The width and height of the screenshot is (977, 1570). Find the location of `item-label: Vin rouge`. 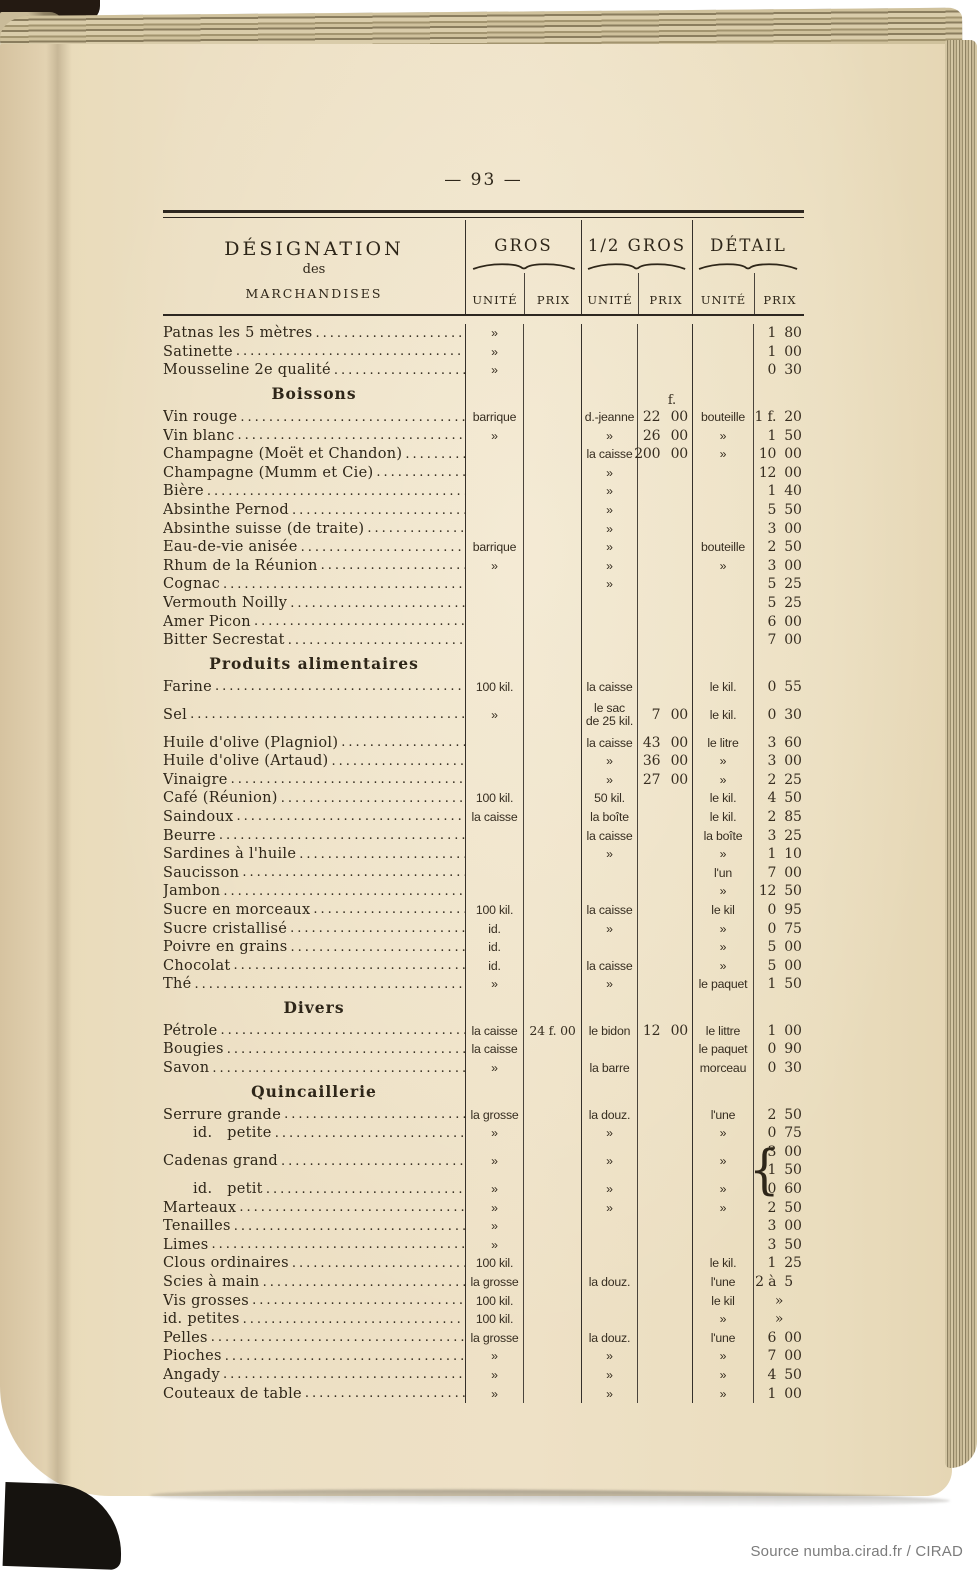

item-label: Vin rouge is located at coordinates (200, 417).